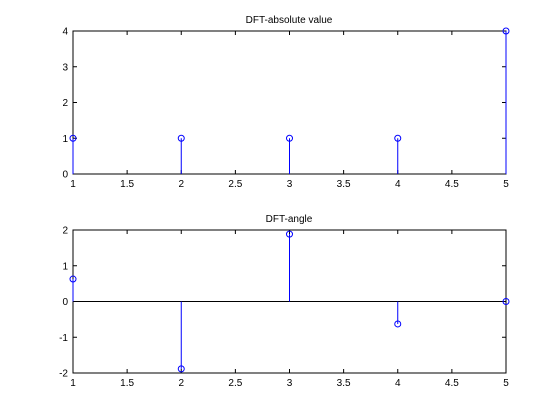 The image size is (558, 419). I want to click on subplot-title: DFT-absolute value, so click(289, 20).